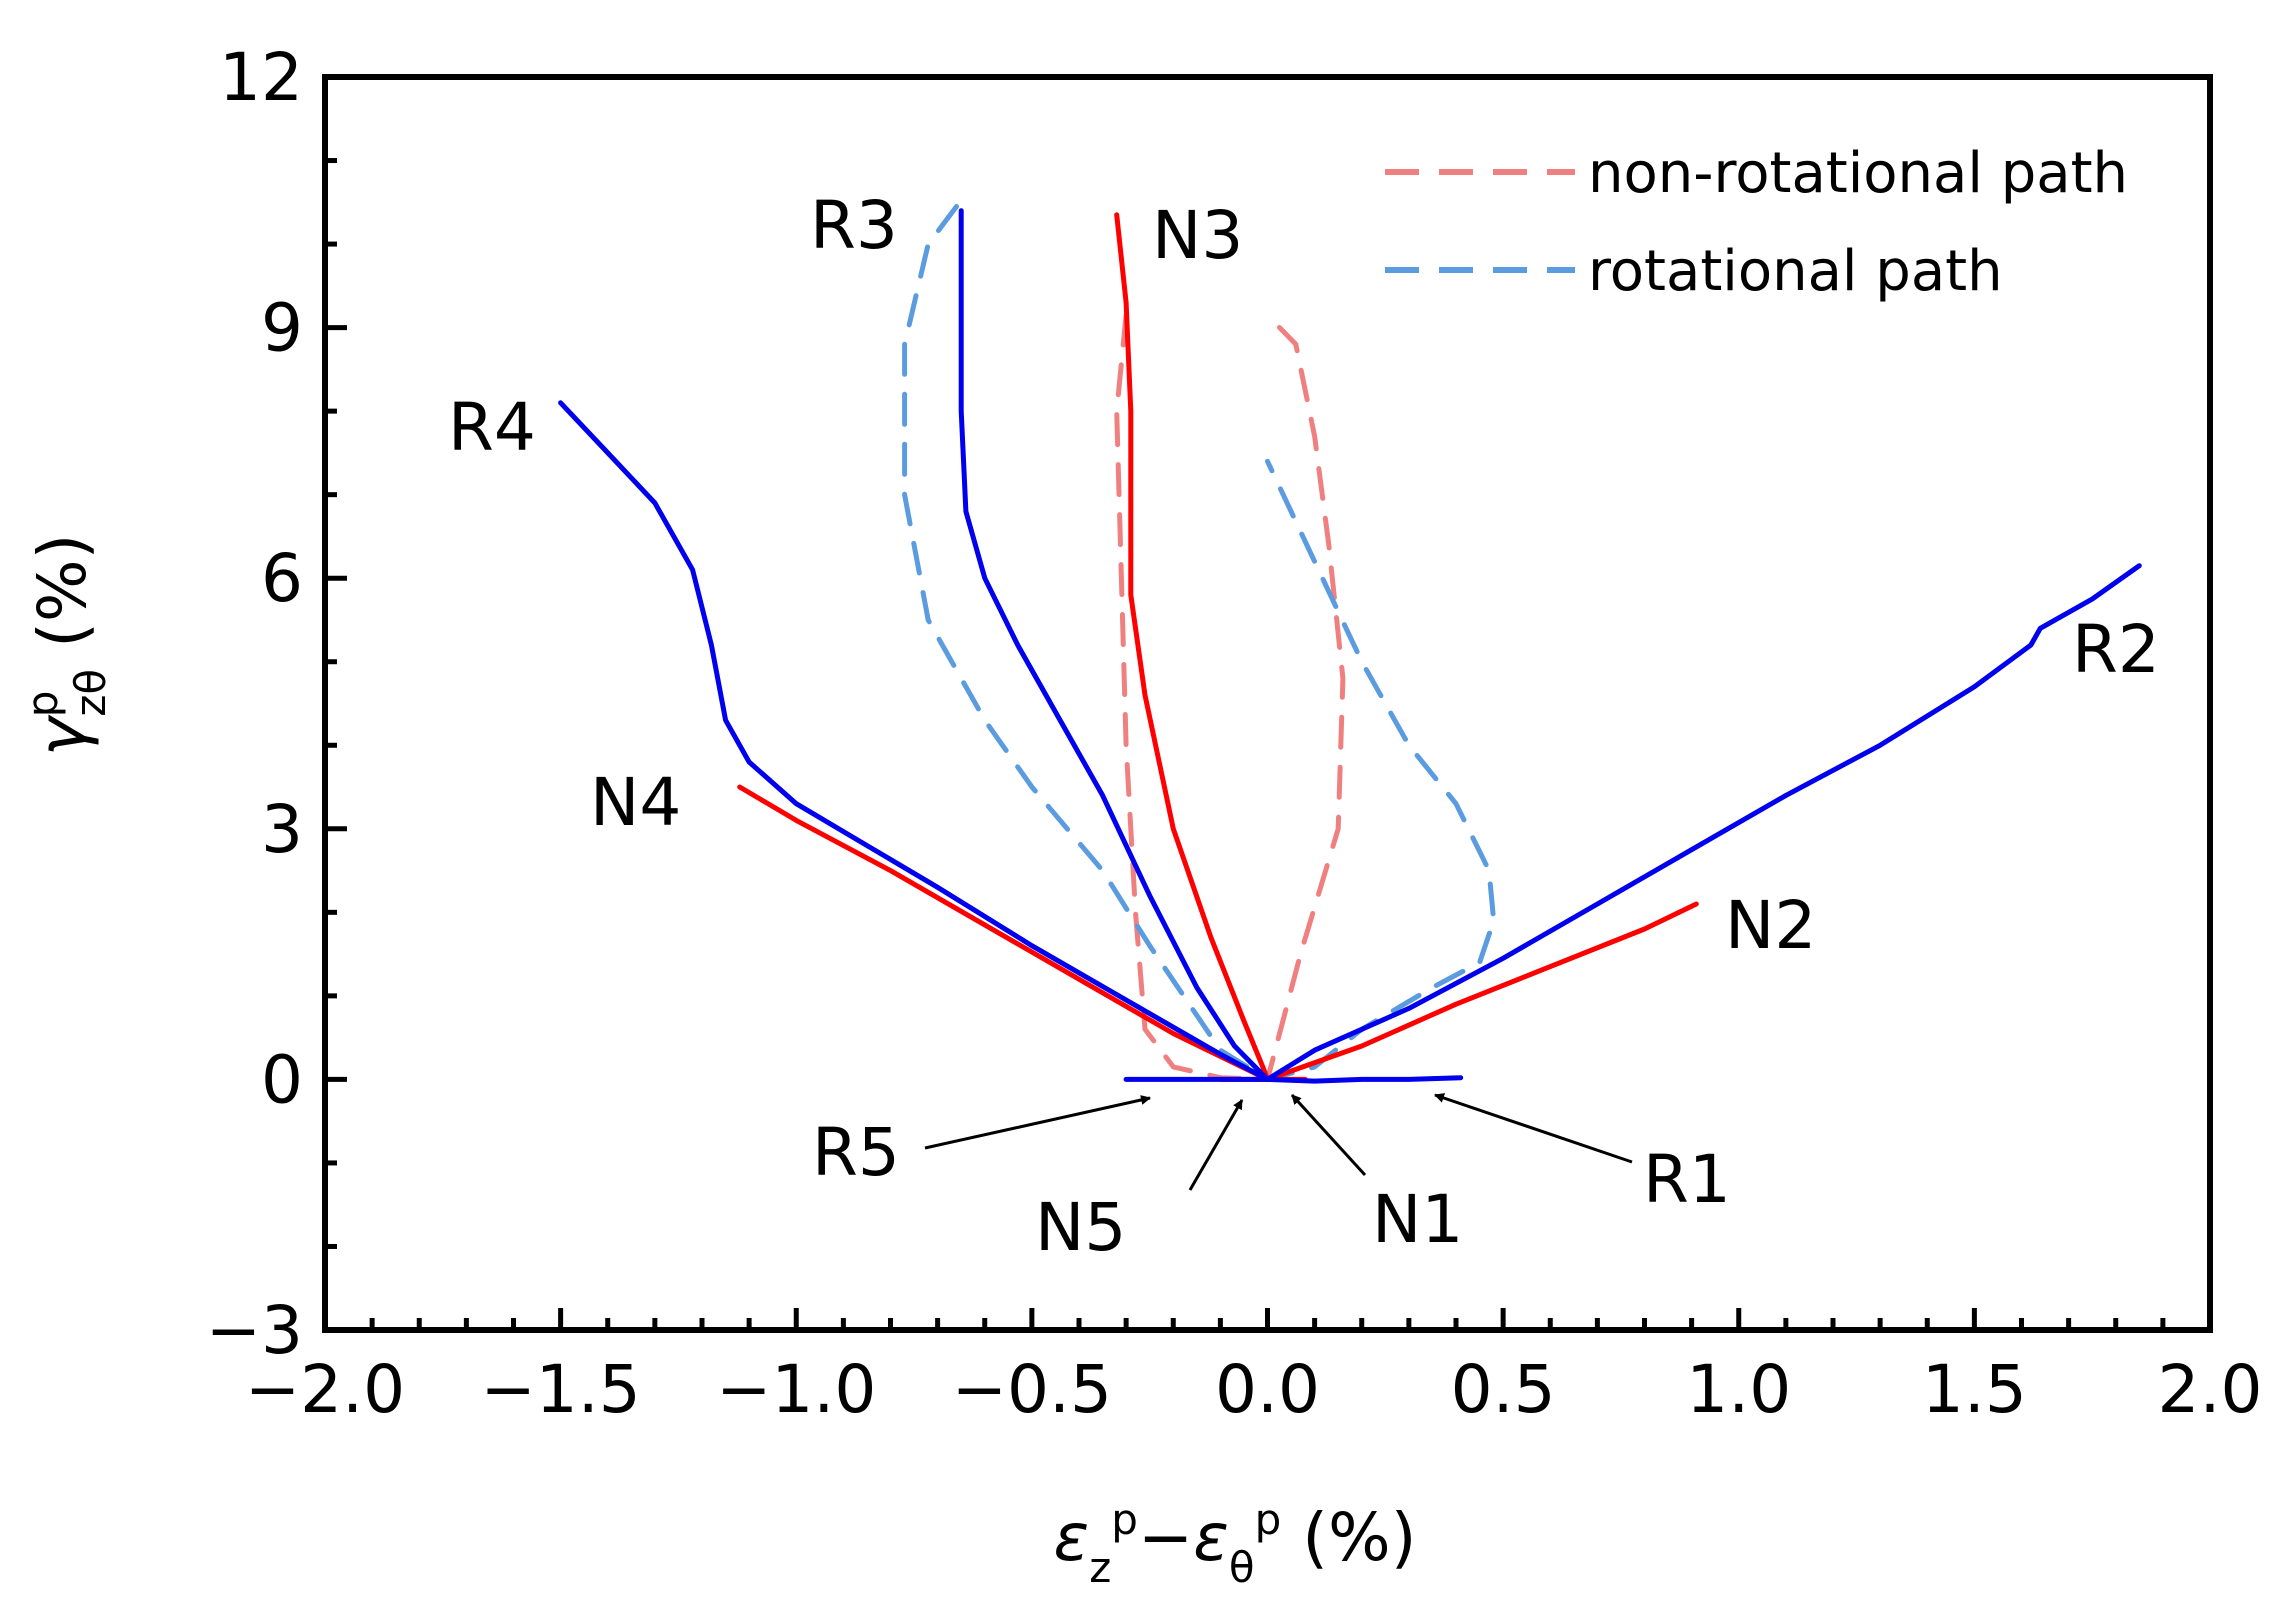  What do you see at coordinates (1192, 647) in the screenshot?
I see `series-line-n3` at bounding box center [1192, 647].